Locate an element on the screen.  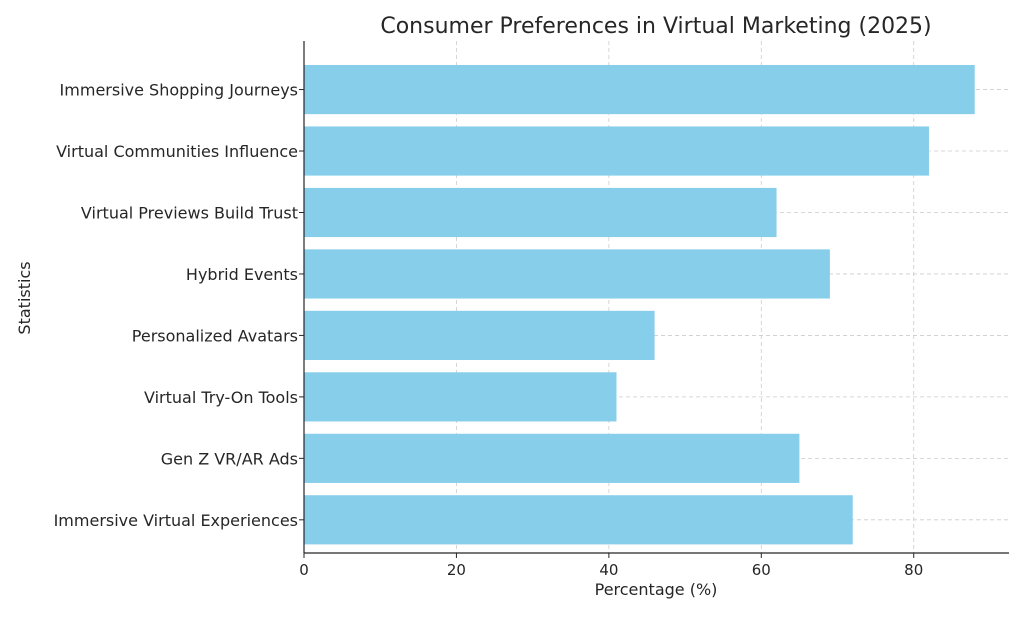
y-tick-label: Immersive Virtual Experiences is located at coordinates (176, 520).